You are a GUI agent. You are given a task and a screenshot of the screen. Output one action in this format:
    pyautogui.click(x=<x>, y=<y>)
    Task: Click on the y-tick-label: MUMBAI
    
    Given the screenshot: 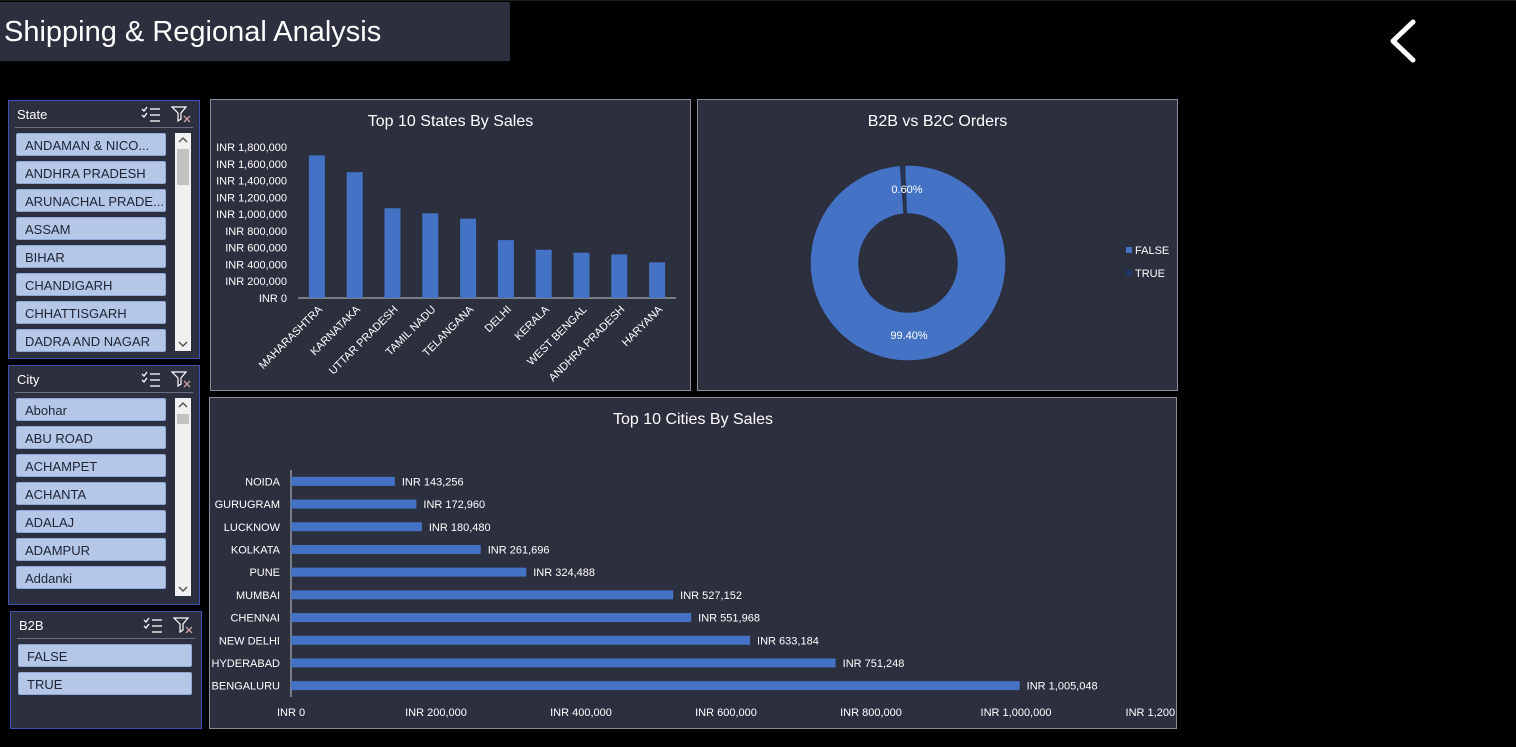 What is the action you would take?
    pyautogui.click(x=258, y=596)
    